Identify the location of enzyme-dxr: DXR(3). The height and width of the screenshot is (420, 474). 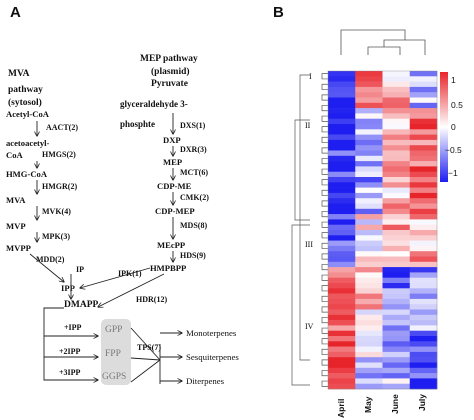
(193, 149).